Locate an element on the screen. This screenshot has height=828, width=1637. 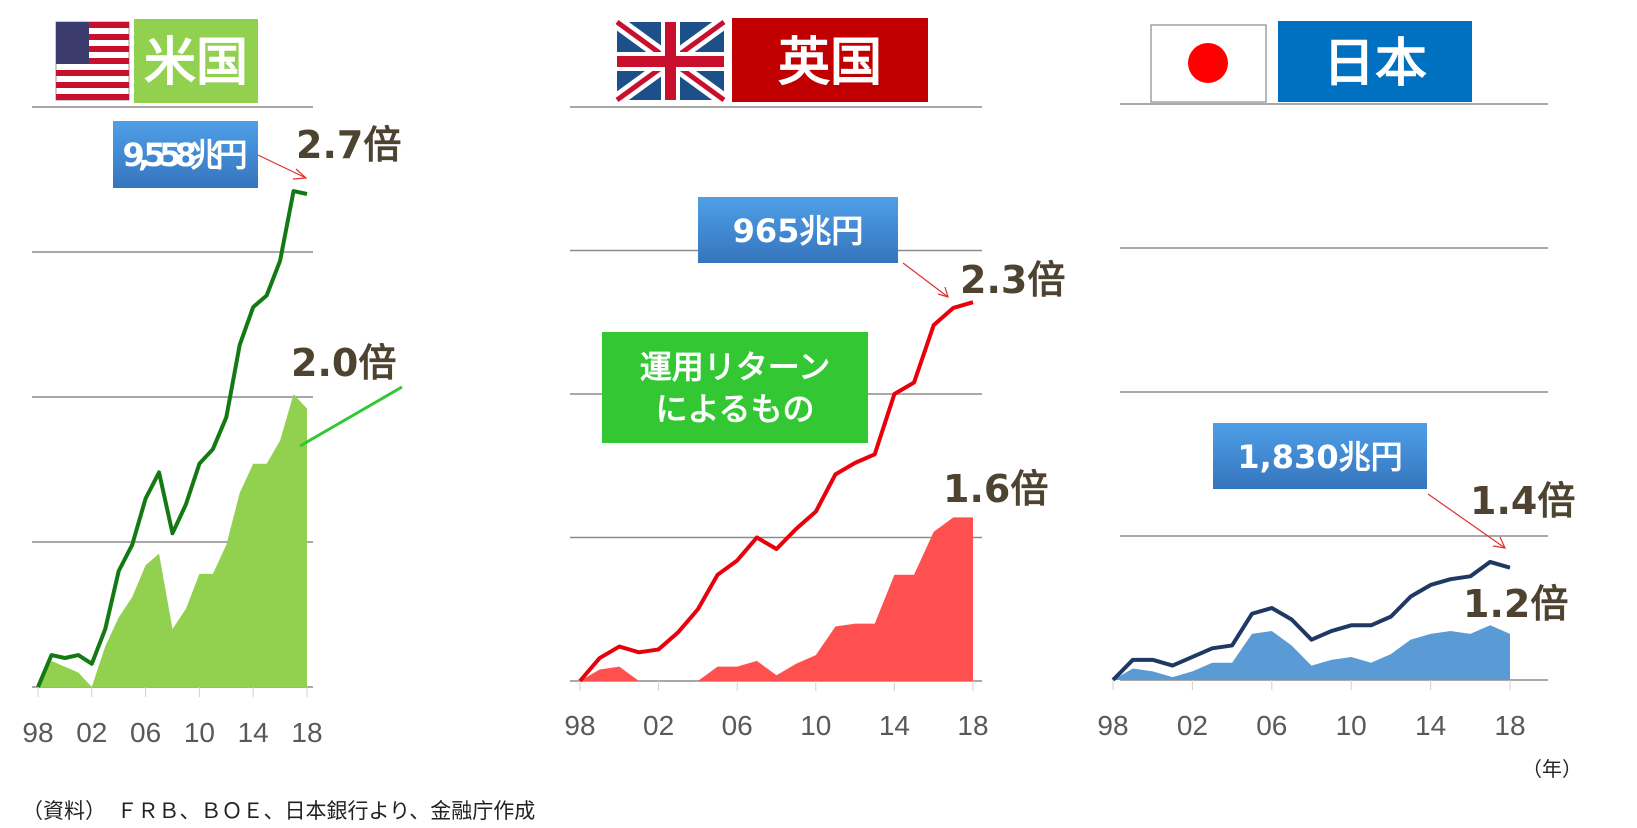
japan-amount-box is located at coordinates (1320, 456).